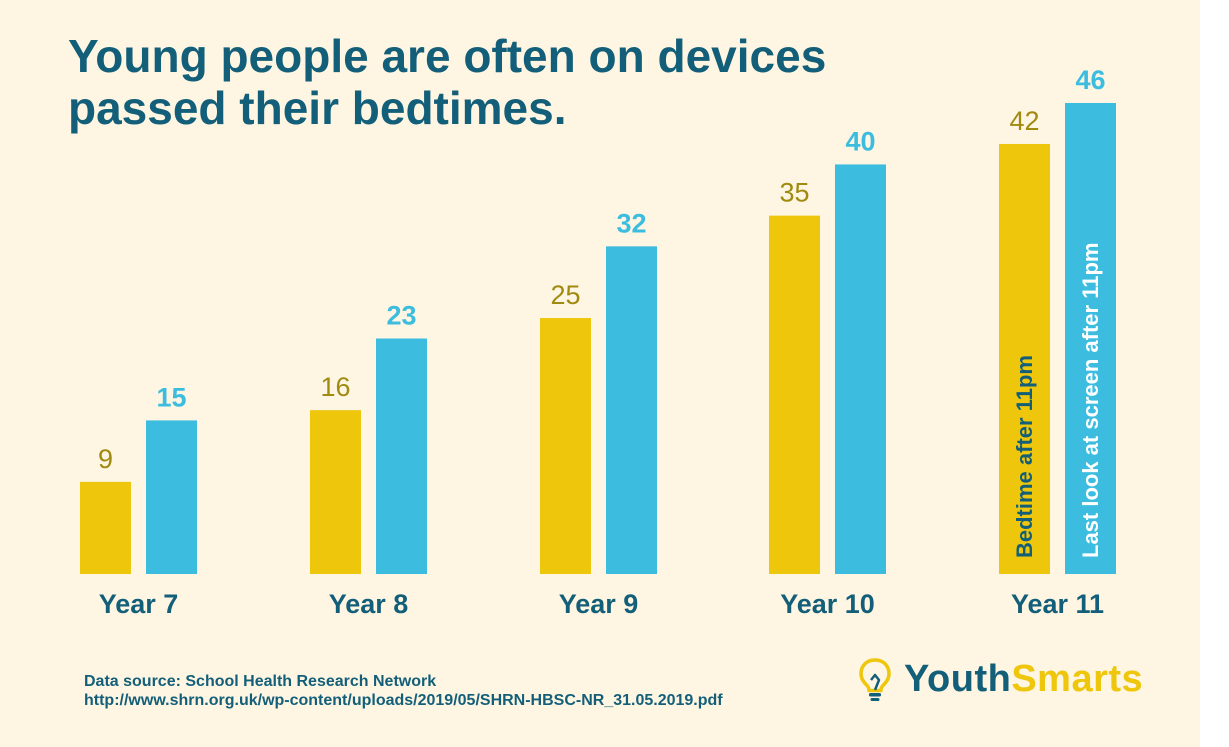 Image resolution: width=1229 pixels, height=747 pixels. What do you see at coordinates (139, 604) in the screenshot?
I see `category-label-year-7: Year 7` at bounding box center [139, 604].